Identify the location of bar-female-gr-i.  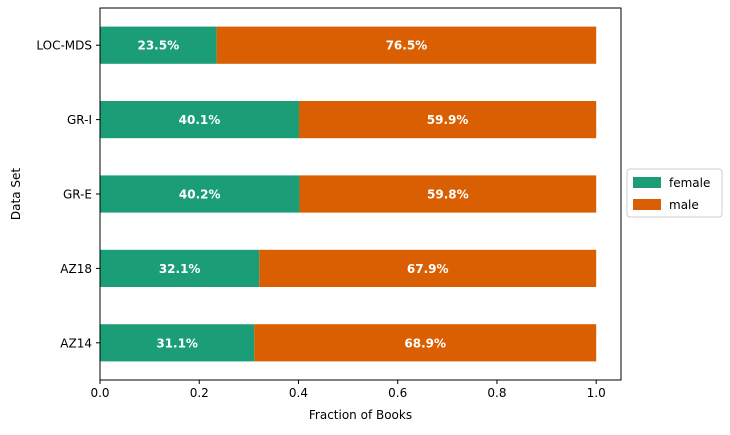
(199, 120).